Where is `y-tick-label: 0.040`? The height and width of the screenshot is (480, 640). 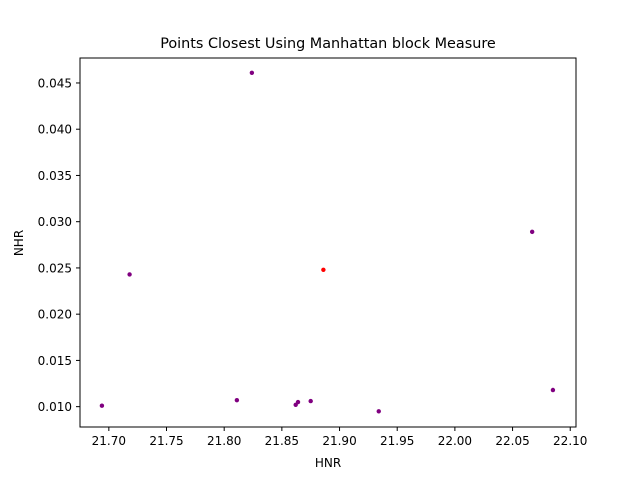 y-tick-label: 0.040 is located at coordinates (55, 130).